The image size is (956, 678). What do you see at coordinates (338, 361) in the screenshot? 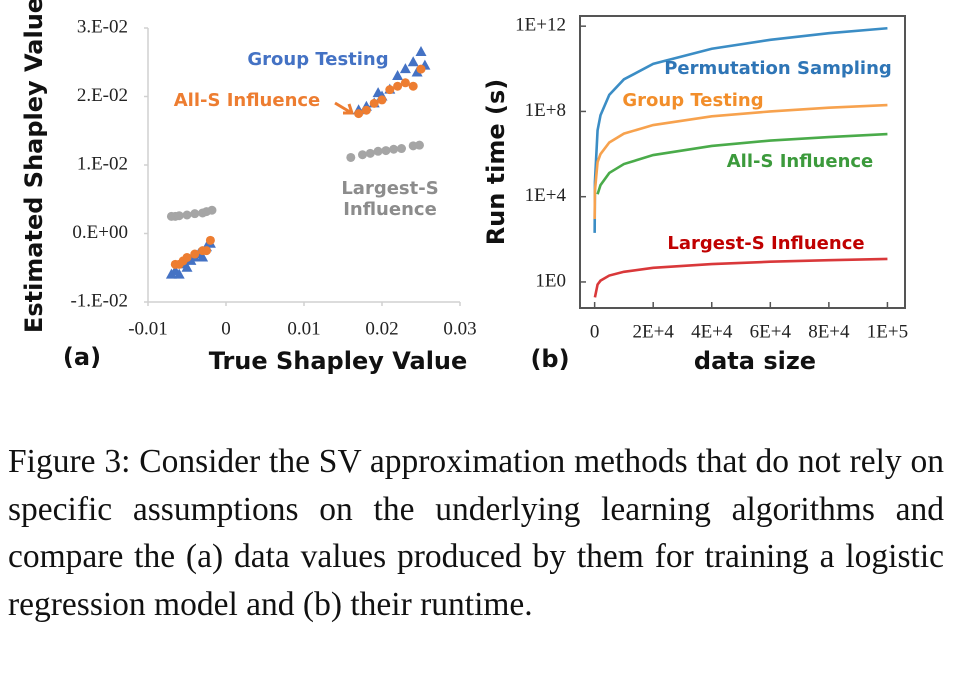
I see `x-axis-title: True Shapley Value` at bounding box center [338, 361].